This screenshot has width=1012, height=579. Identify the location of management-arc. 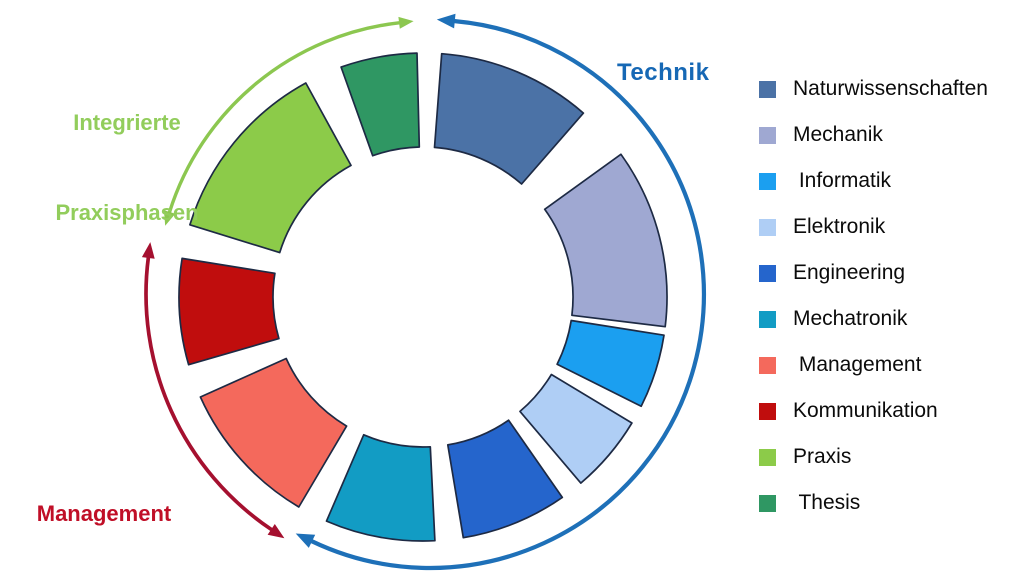
(209, 394).